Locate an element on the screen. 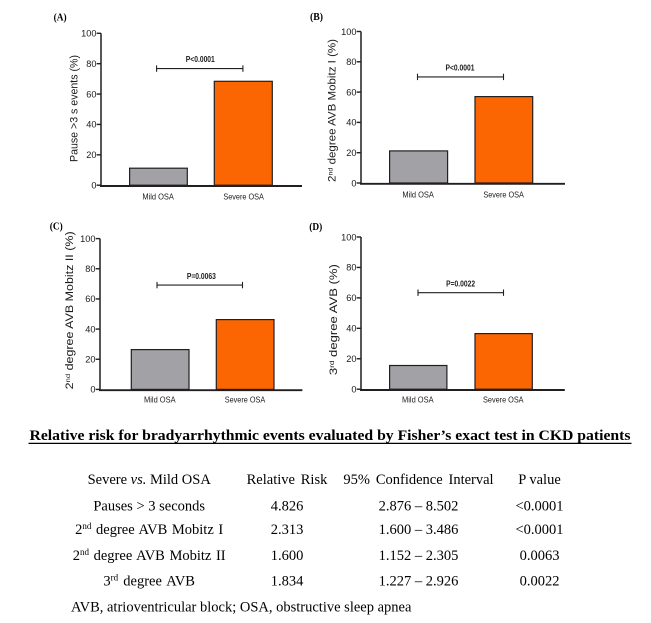 This screenshot has height=623, width=651. svg-text: 2nd​ degree AVB Mobitz II (%) is located at coordinates (70, 310).